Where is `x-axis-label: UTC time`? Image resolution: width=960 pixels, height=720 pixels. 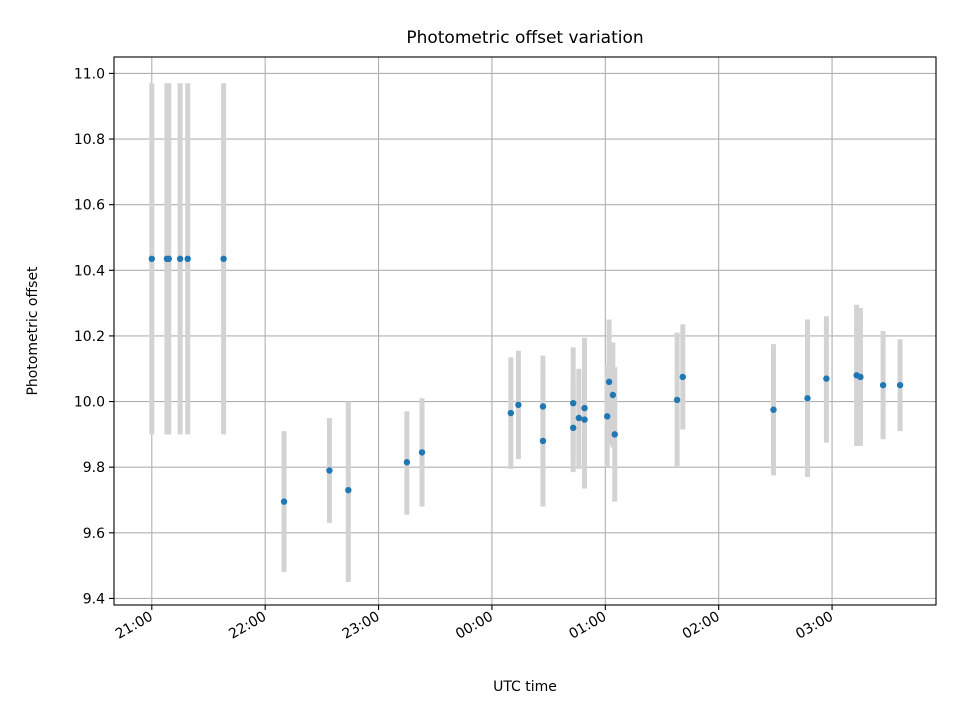 x-axis-label: UTC time is located at coordinates (525, 687).